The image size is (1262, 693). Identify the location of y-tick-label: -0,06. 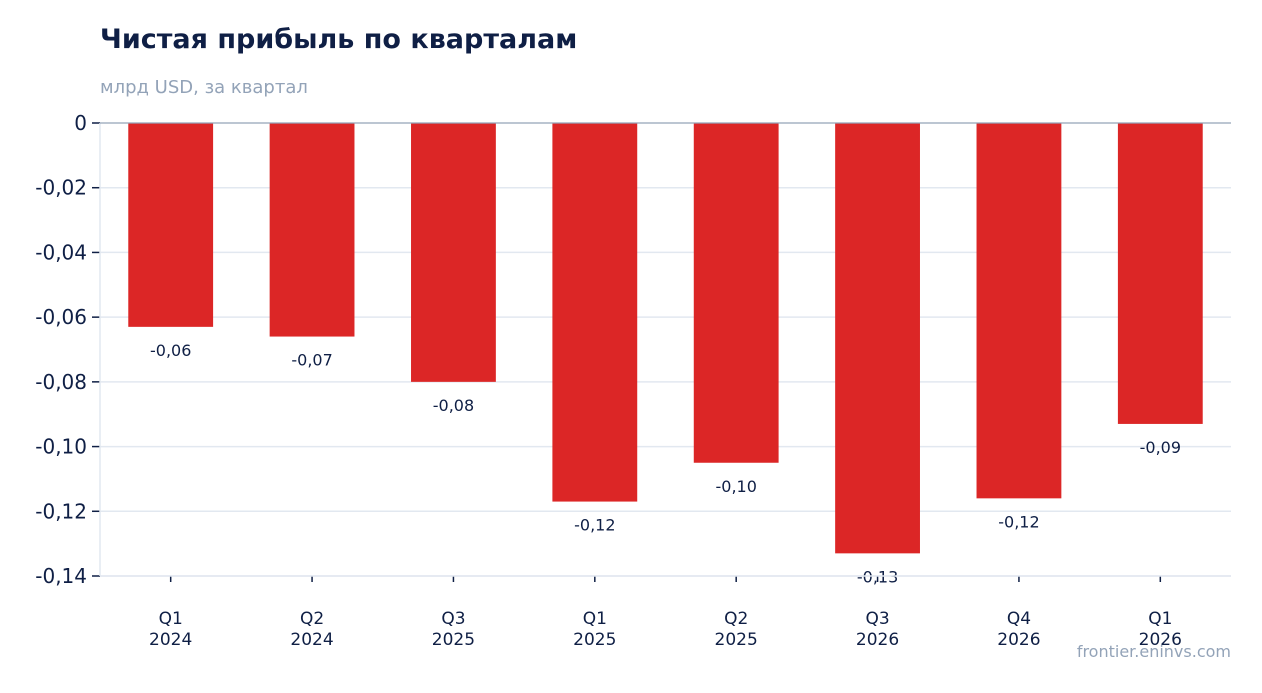
(61, 317).